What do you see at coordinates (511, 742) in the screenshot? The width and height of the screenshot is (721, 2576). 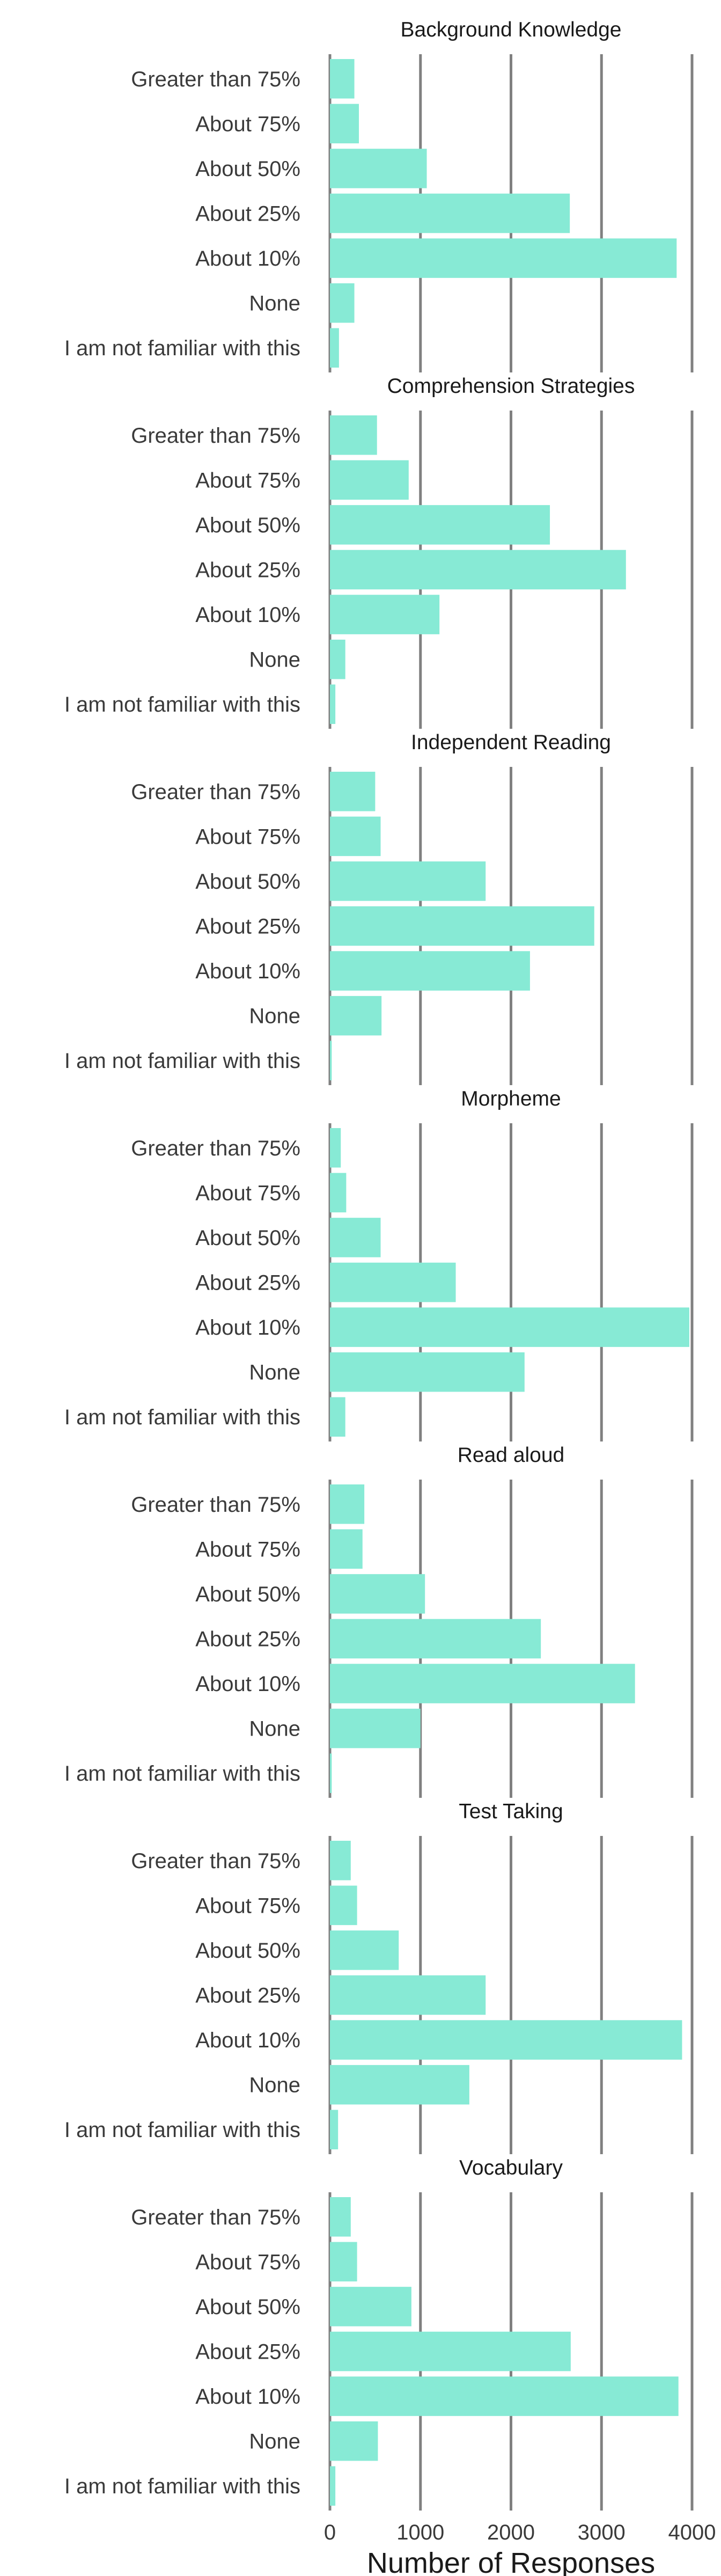 I see `panel-title: Independent Reading` at bounding box center [511, 742].